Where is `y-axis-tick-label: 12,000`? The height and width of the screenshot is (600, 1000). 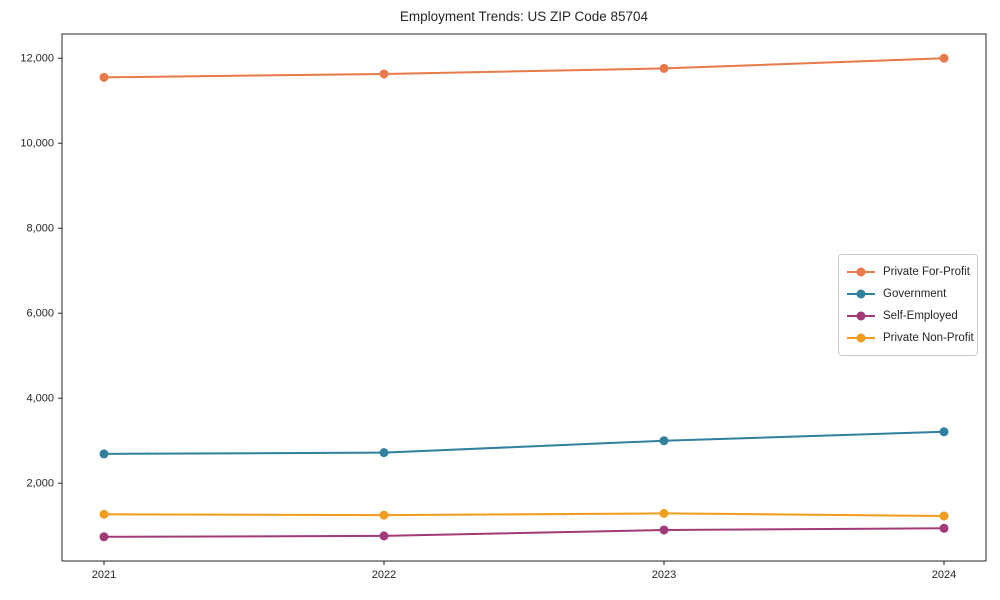
y-axis-tick-label: 12,000 is located at coordinates (37, 59).